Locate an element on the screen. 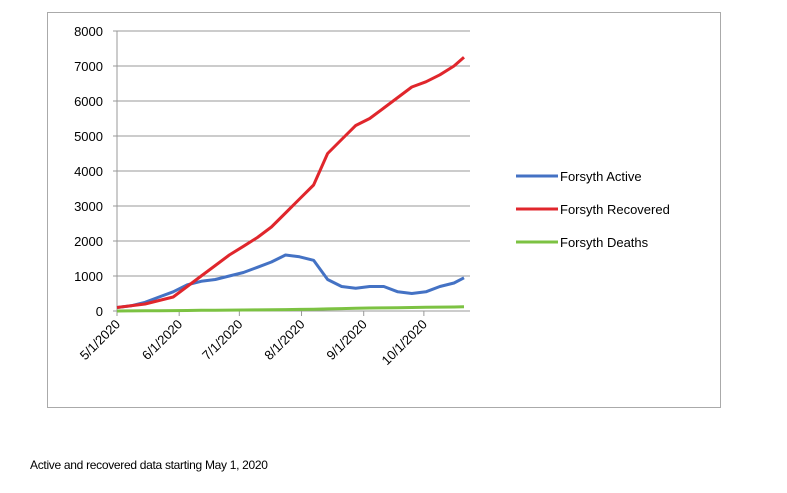 The height and width of the screenshot is (493, 787). x-tick-label: 10/1/2020 is located at coordinates (404, 343).